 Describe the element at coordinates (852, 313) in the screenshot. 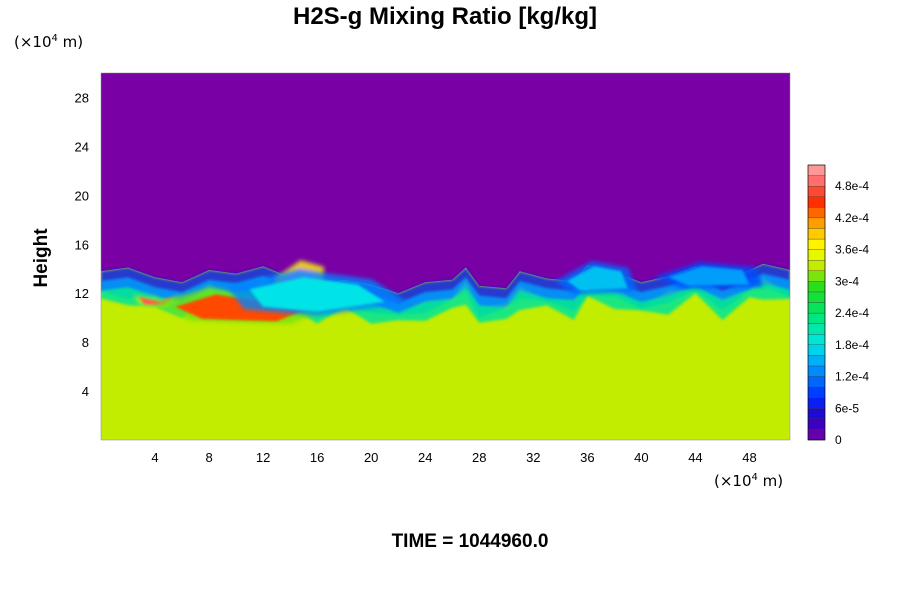

I see `colorbar-label: 2.4e-4` at that location.